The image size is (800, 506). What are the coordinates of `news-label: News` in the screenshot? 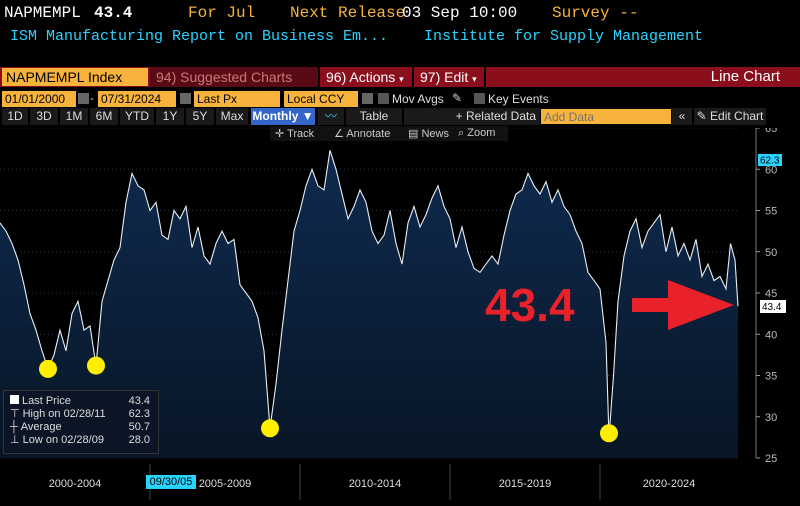 It's located at (435, 134).